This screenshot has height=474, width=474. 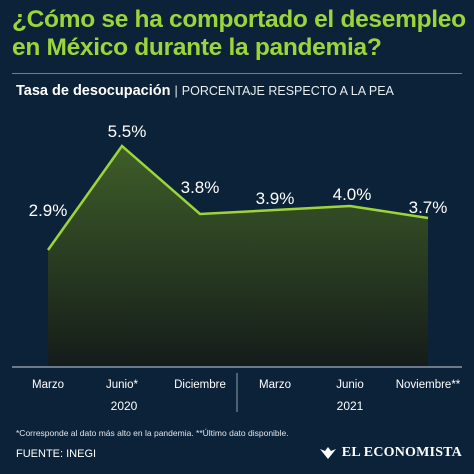 I want to click on data-label: 5.5%, so click(x=127, y=131).